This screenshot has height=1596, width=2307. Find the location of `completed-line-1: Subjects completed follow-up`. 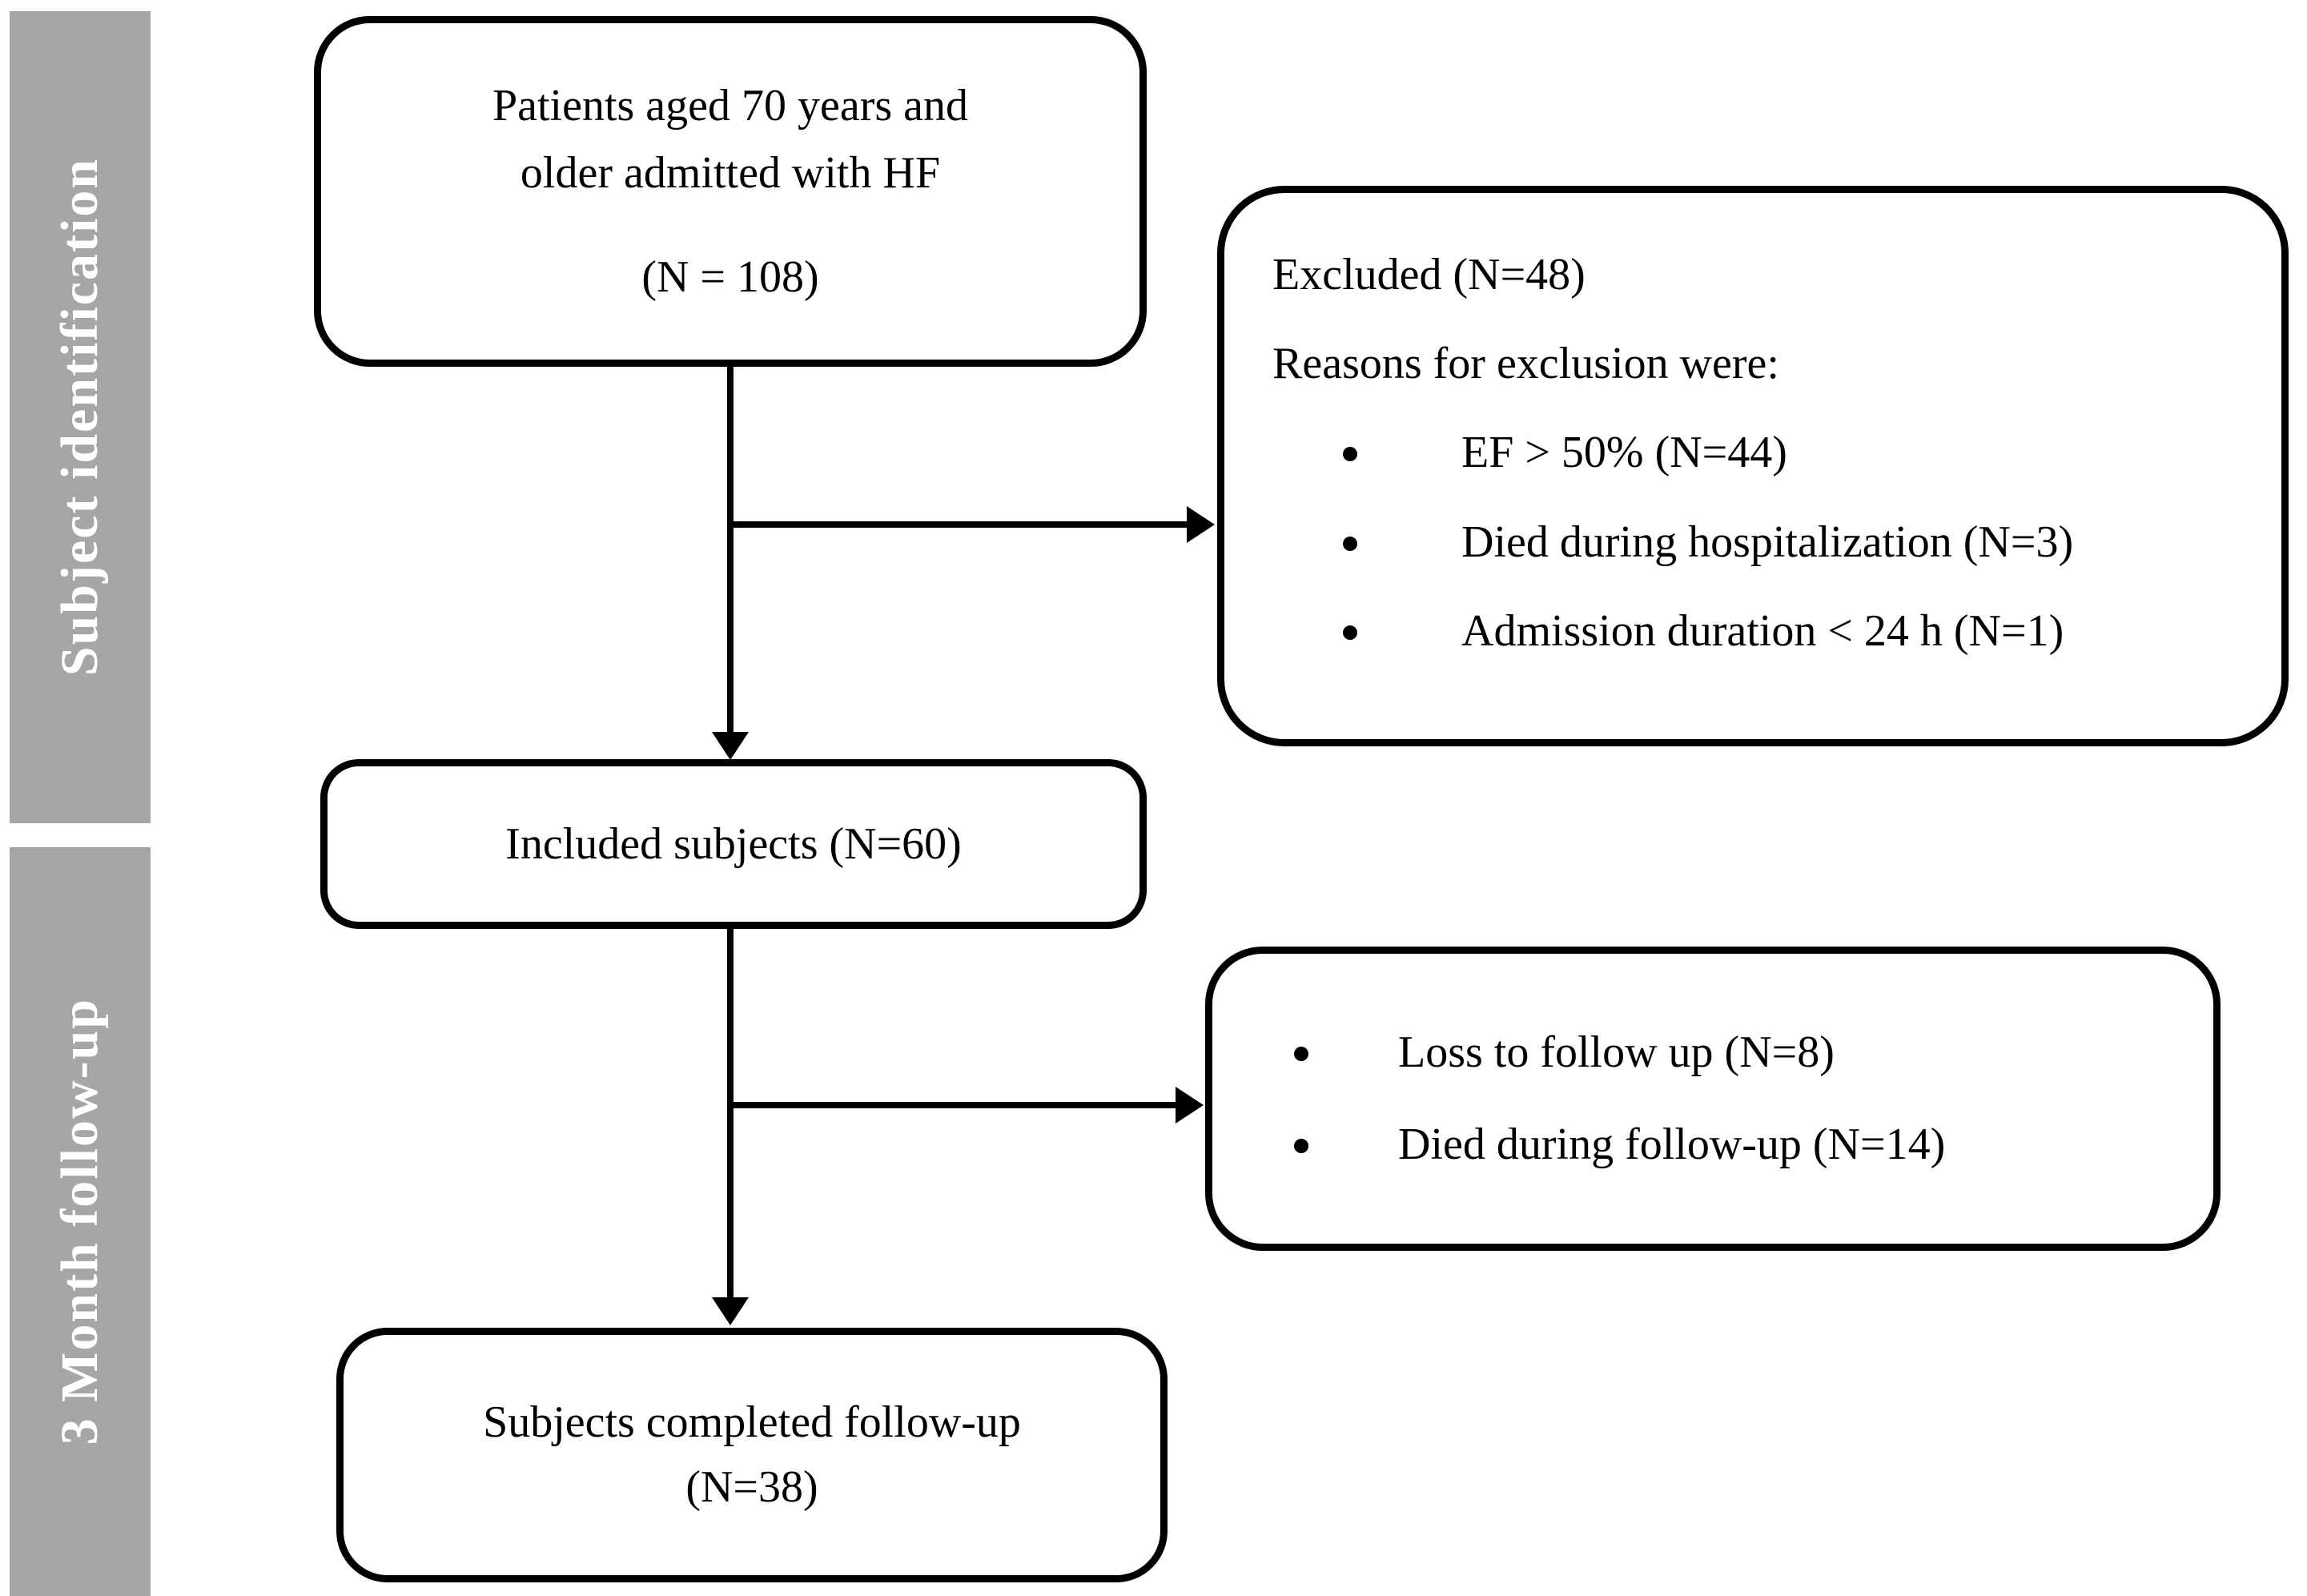

completed-line-1: Subjects completed follow-up is located at coordinates (752, 1422).